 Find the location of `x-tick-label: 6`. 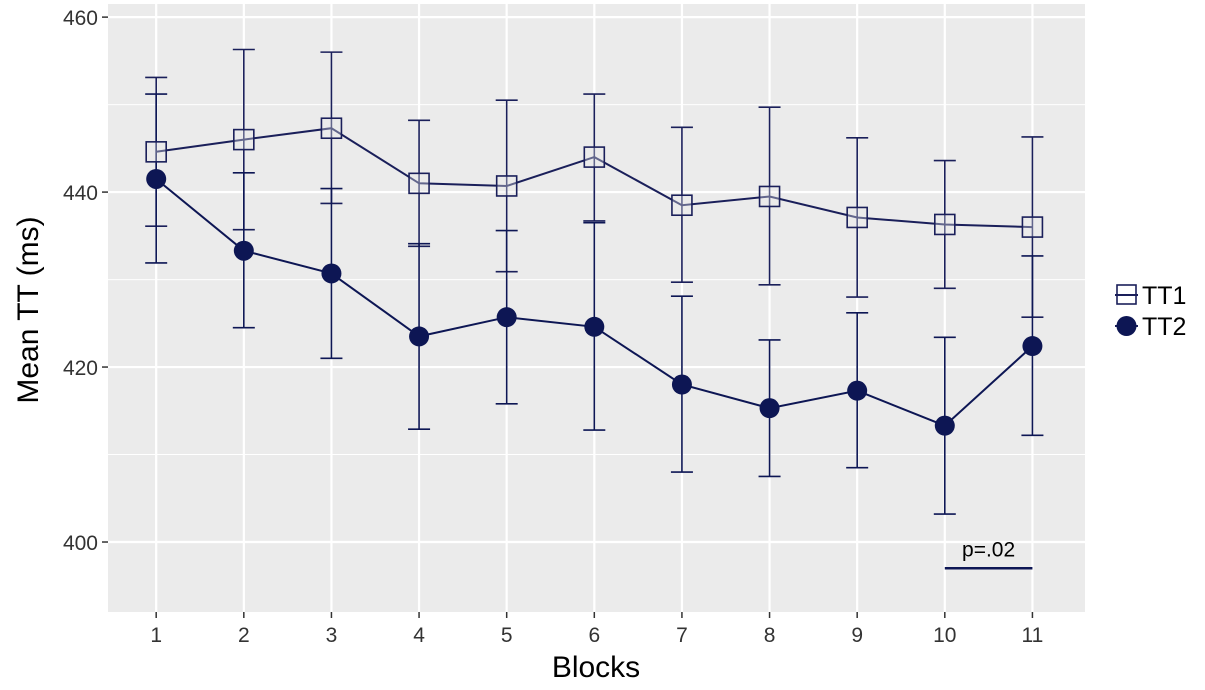

x-tick-label: 6 is located at coordinates (594, 635).